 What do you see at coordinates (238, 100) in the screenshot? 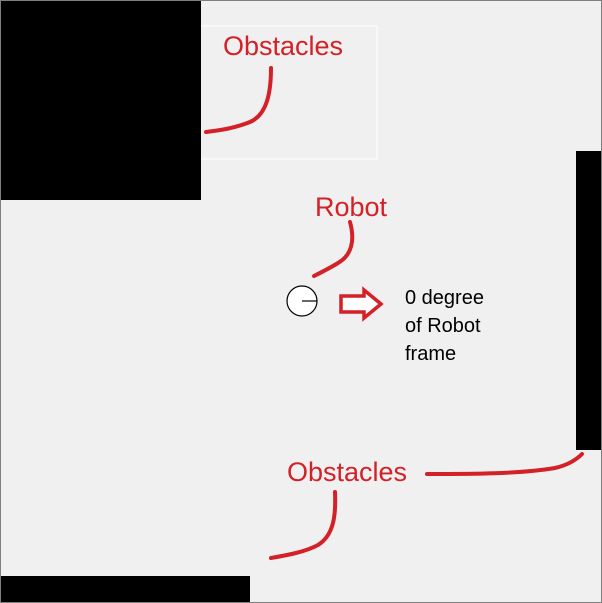
I see `pointer-obstacles-top` at bounding box center [238, 100].